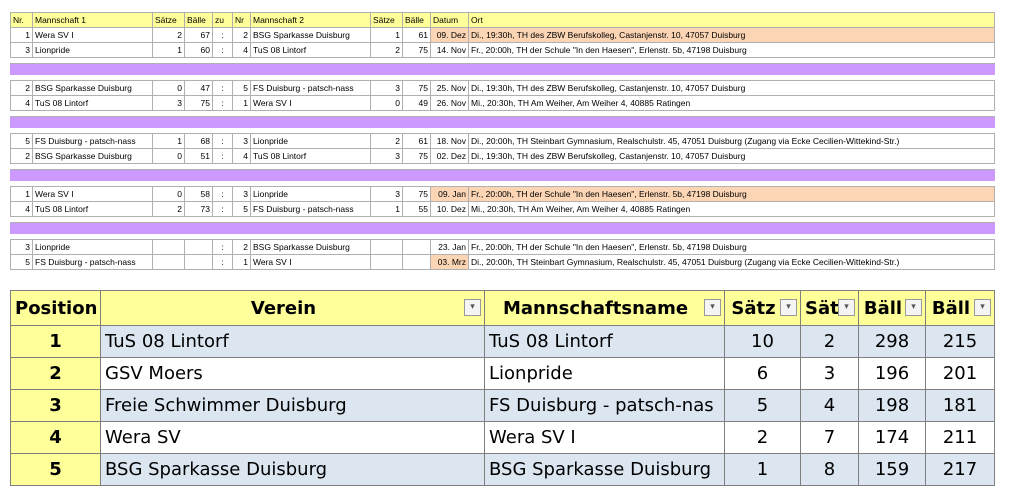 The image size is (1024, 496). I want to click on cell: FS Duisburg - patsch-nas, so click(604, 405).